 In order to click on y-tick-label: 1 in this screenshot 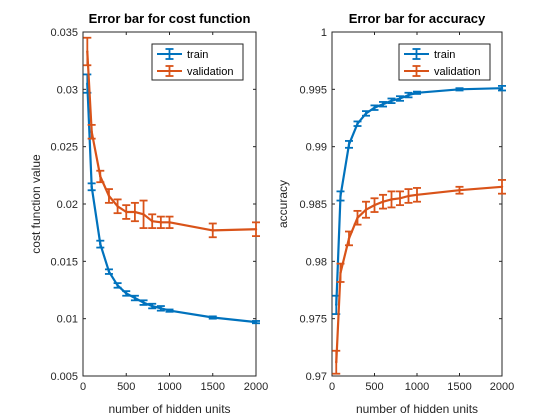, I will do `click(324, 33)`.